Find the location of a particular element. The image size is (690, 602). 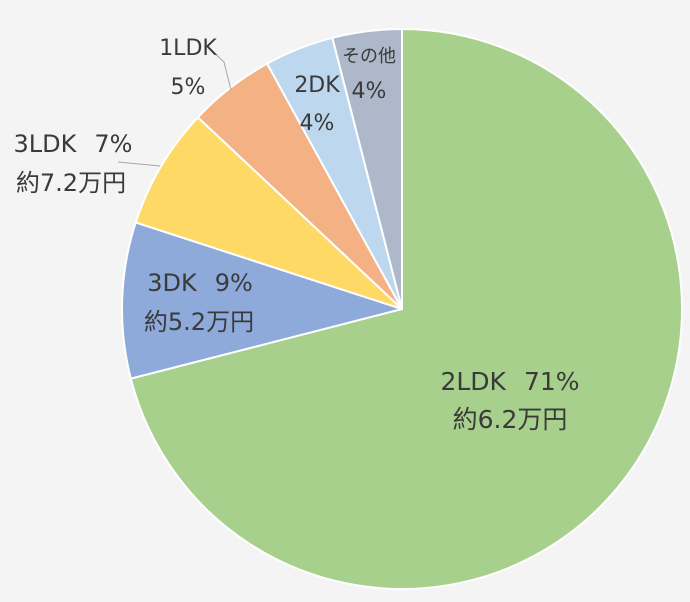

label-other: その他 is located at coordinates (369, 56).